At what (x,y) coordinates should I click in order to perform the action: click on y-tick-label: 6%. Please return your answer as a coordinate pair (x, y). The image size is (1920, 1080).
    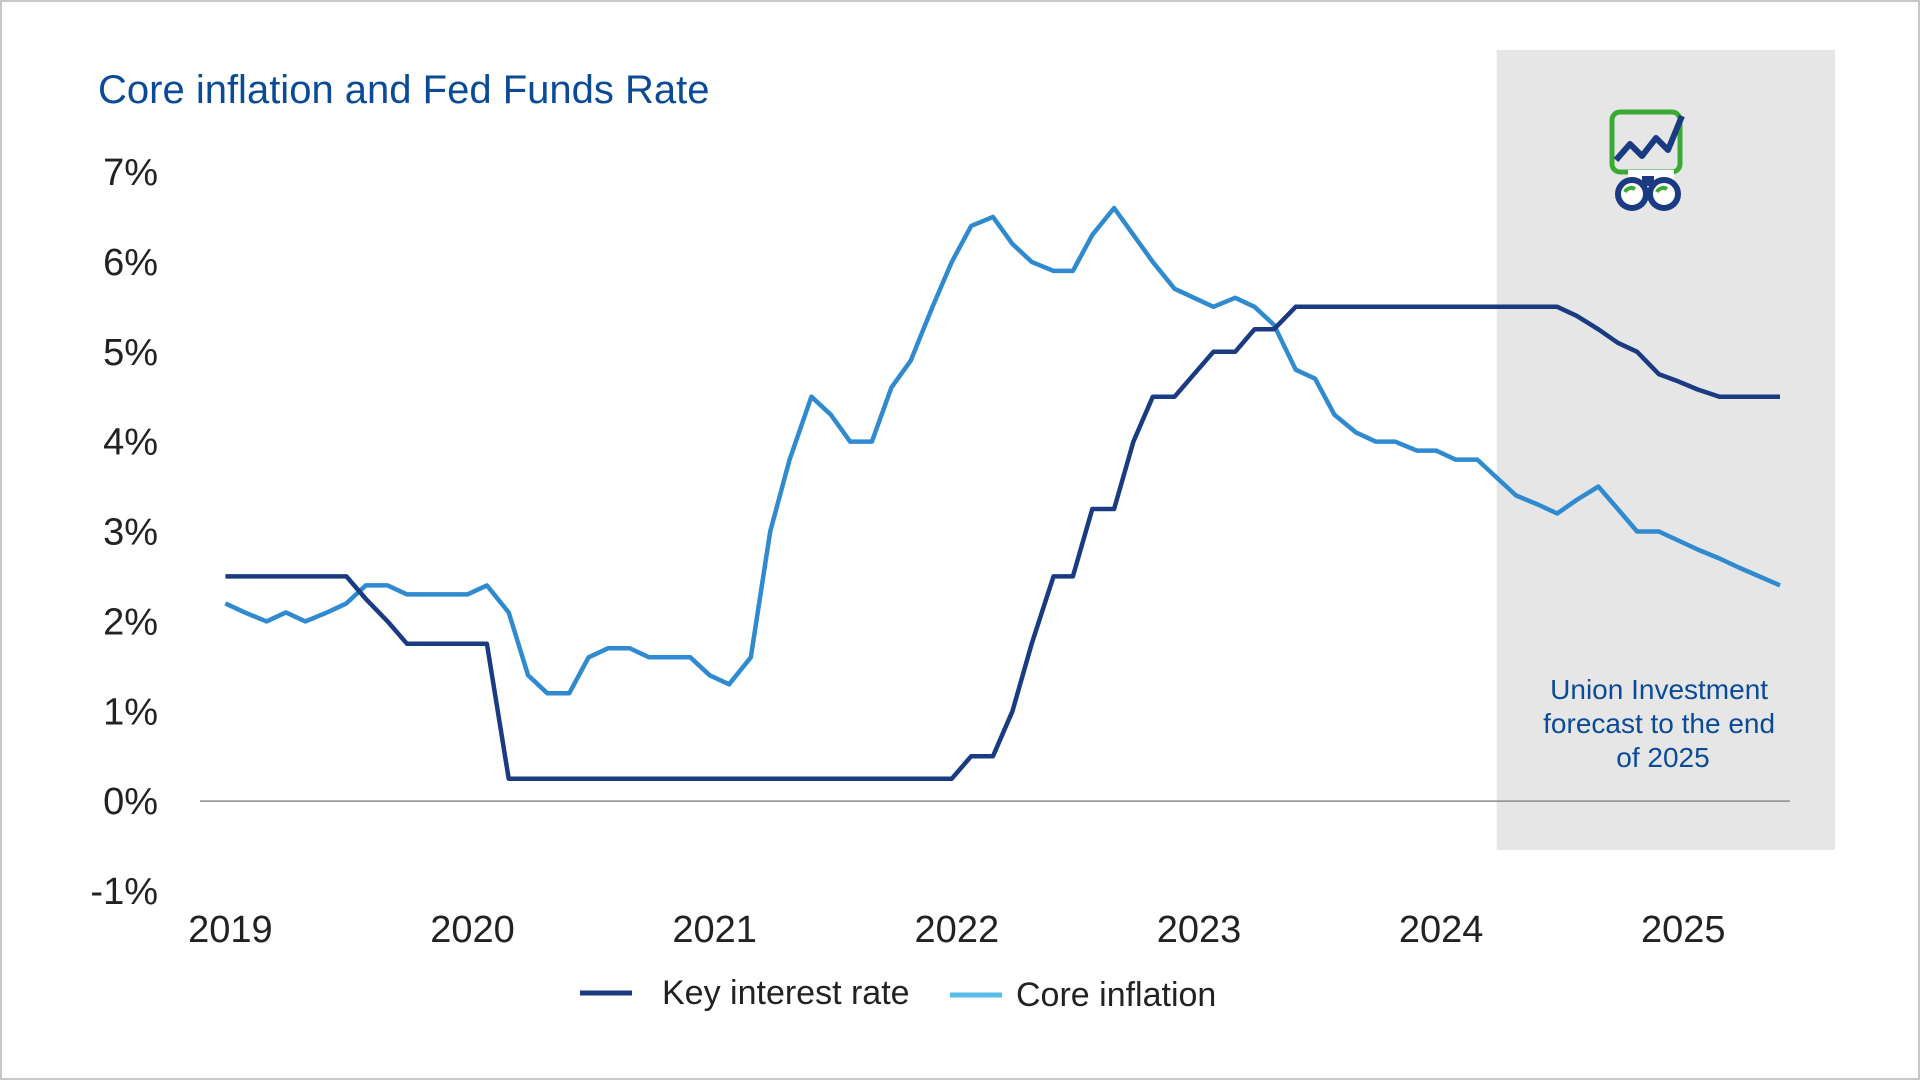
    Looking at the image, I should click on (130, 263).